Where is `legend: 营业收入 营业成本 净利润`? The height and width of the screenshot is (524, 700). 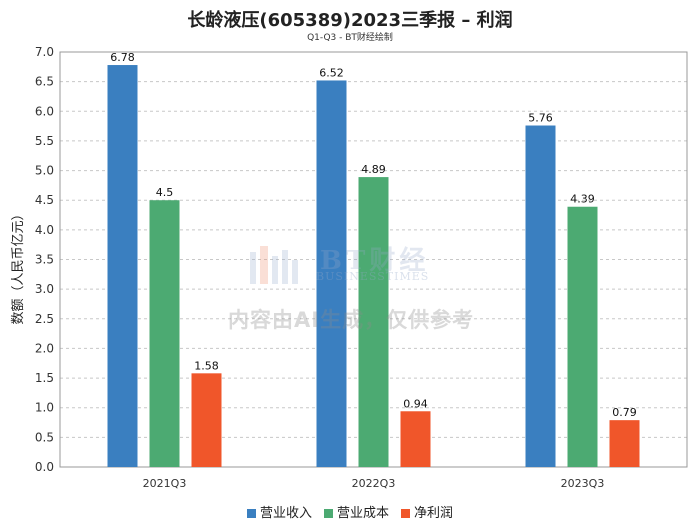 legend: 营业收入 营业成本 净利润 is located at coordinates (350, 511).